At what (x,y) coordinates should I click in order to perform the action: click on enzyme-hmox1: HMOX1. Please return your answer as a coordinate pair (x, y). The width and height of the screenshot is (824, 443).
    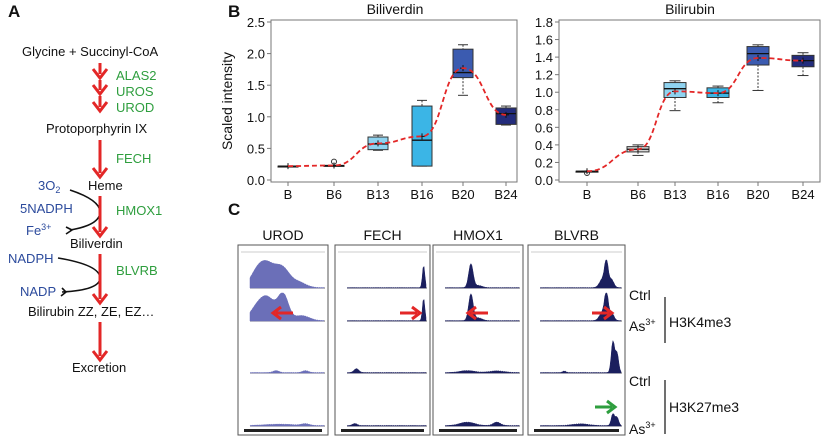
    Looking at the image, I should click on (139, 210).